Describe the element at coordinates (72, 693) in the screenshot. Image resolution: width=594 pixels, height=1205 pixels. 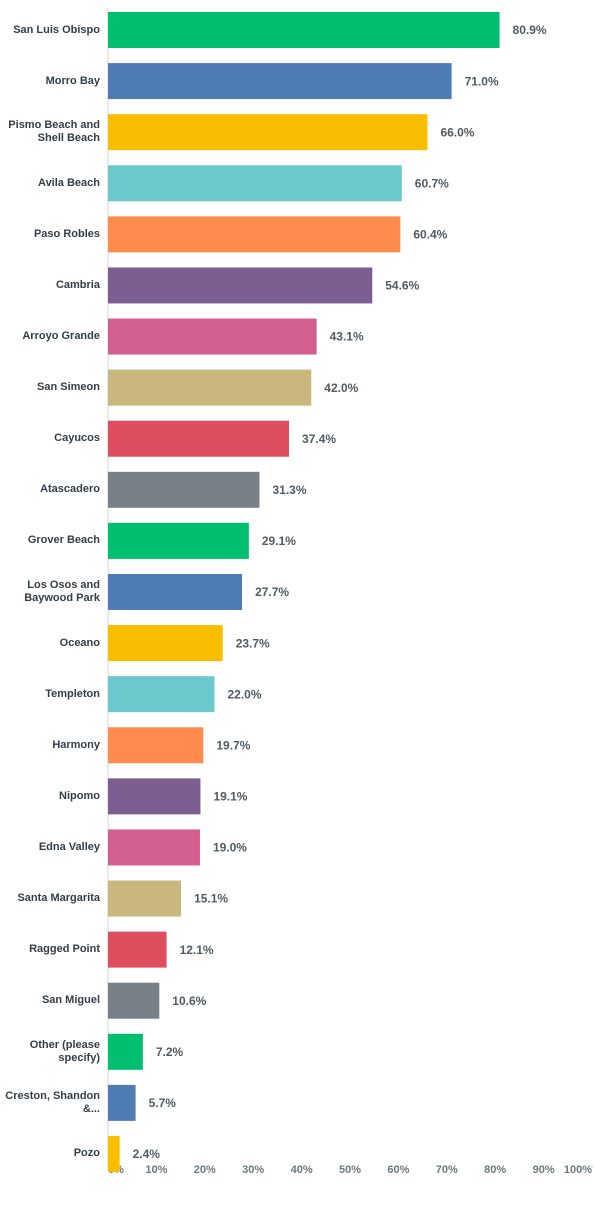
I see `category-label: Templeton` at that location.